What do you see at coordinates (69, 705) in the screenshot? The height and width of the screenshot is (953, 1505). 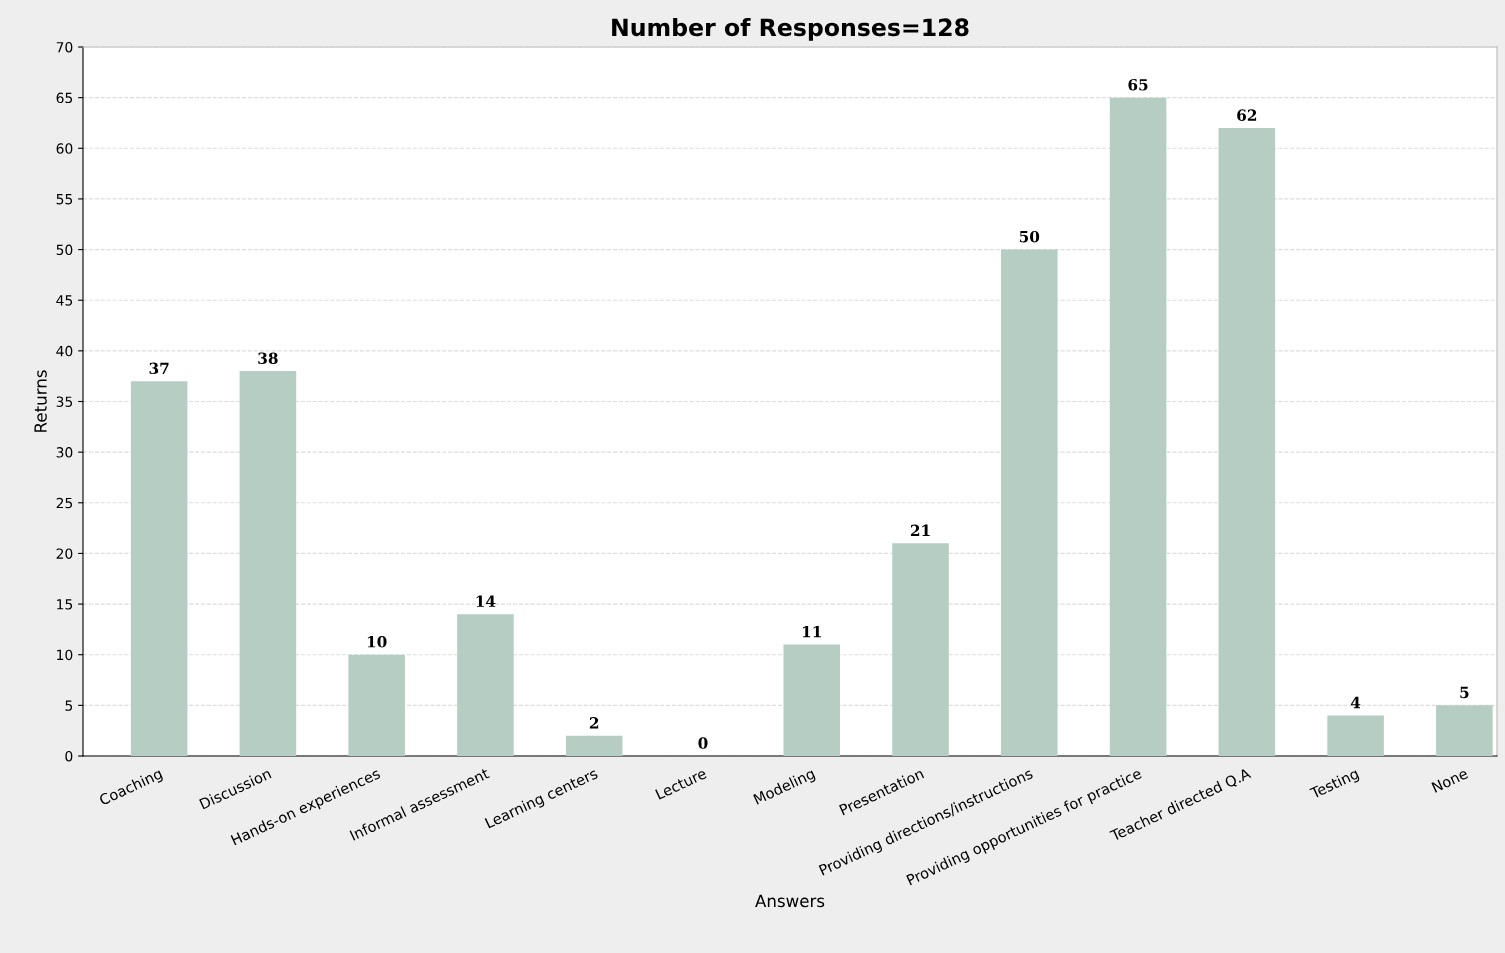 I see `y-tick-label: 5` at bounding box center [69, 705].